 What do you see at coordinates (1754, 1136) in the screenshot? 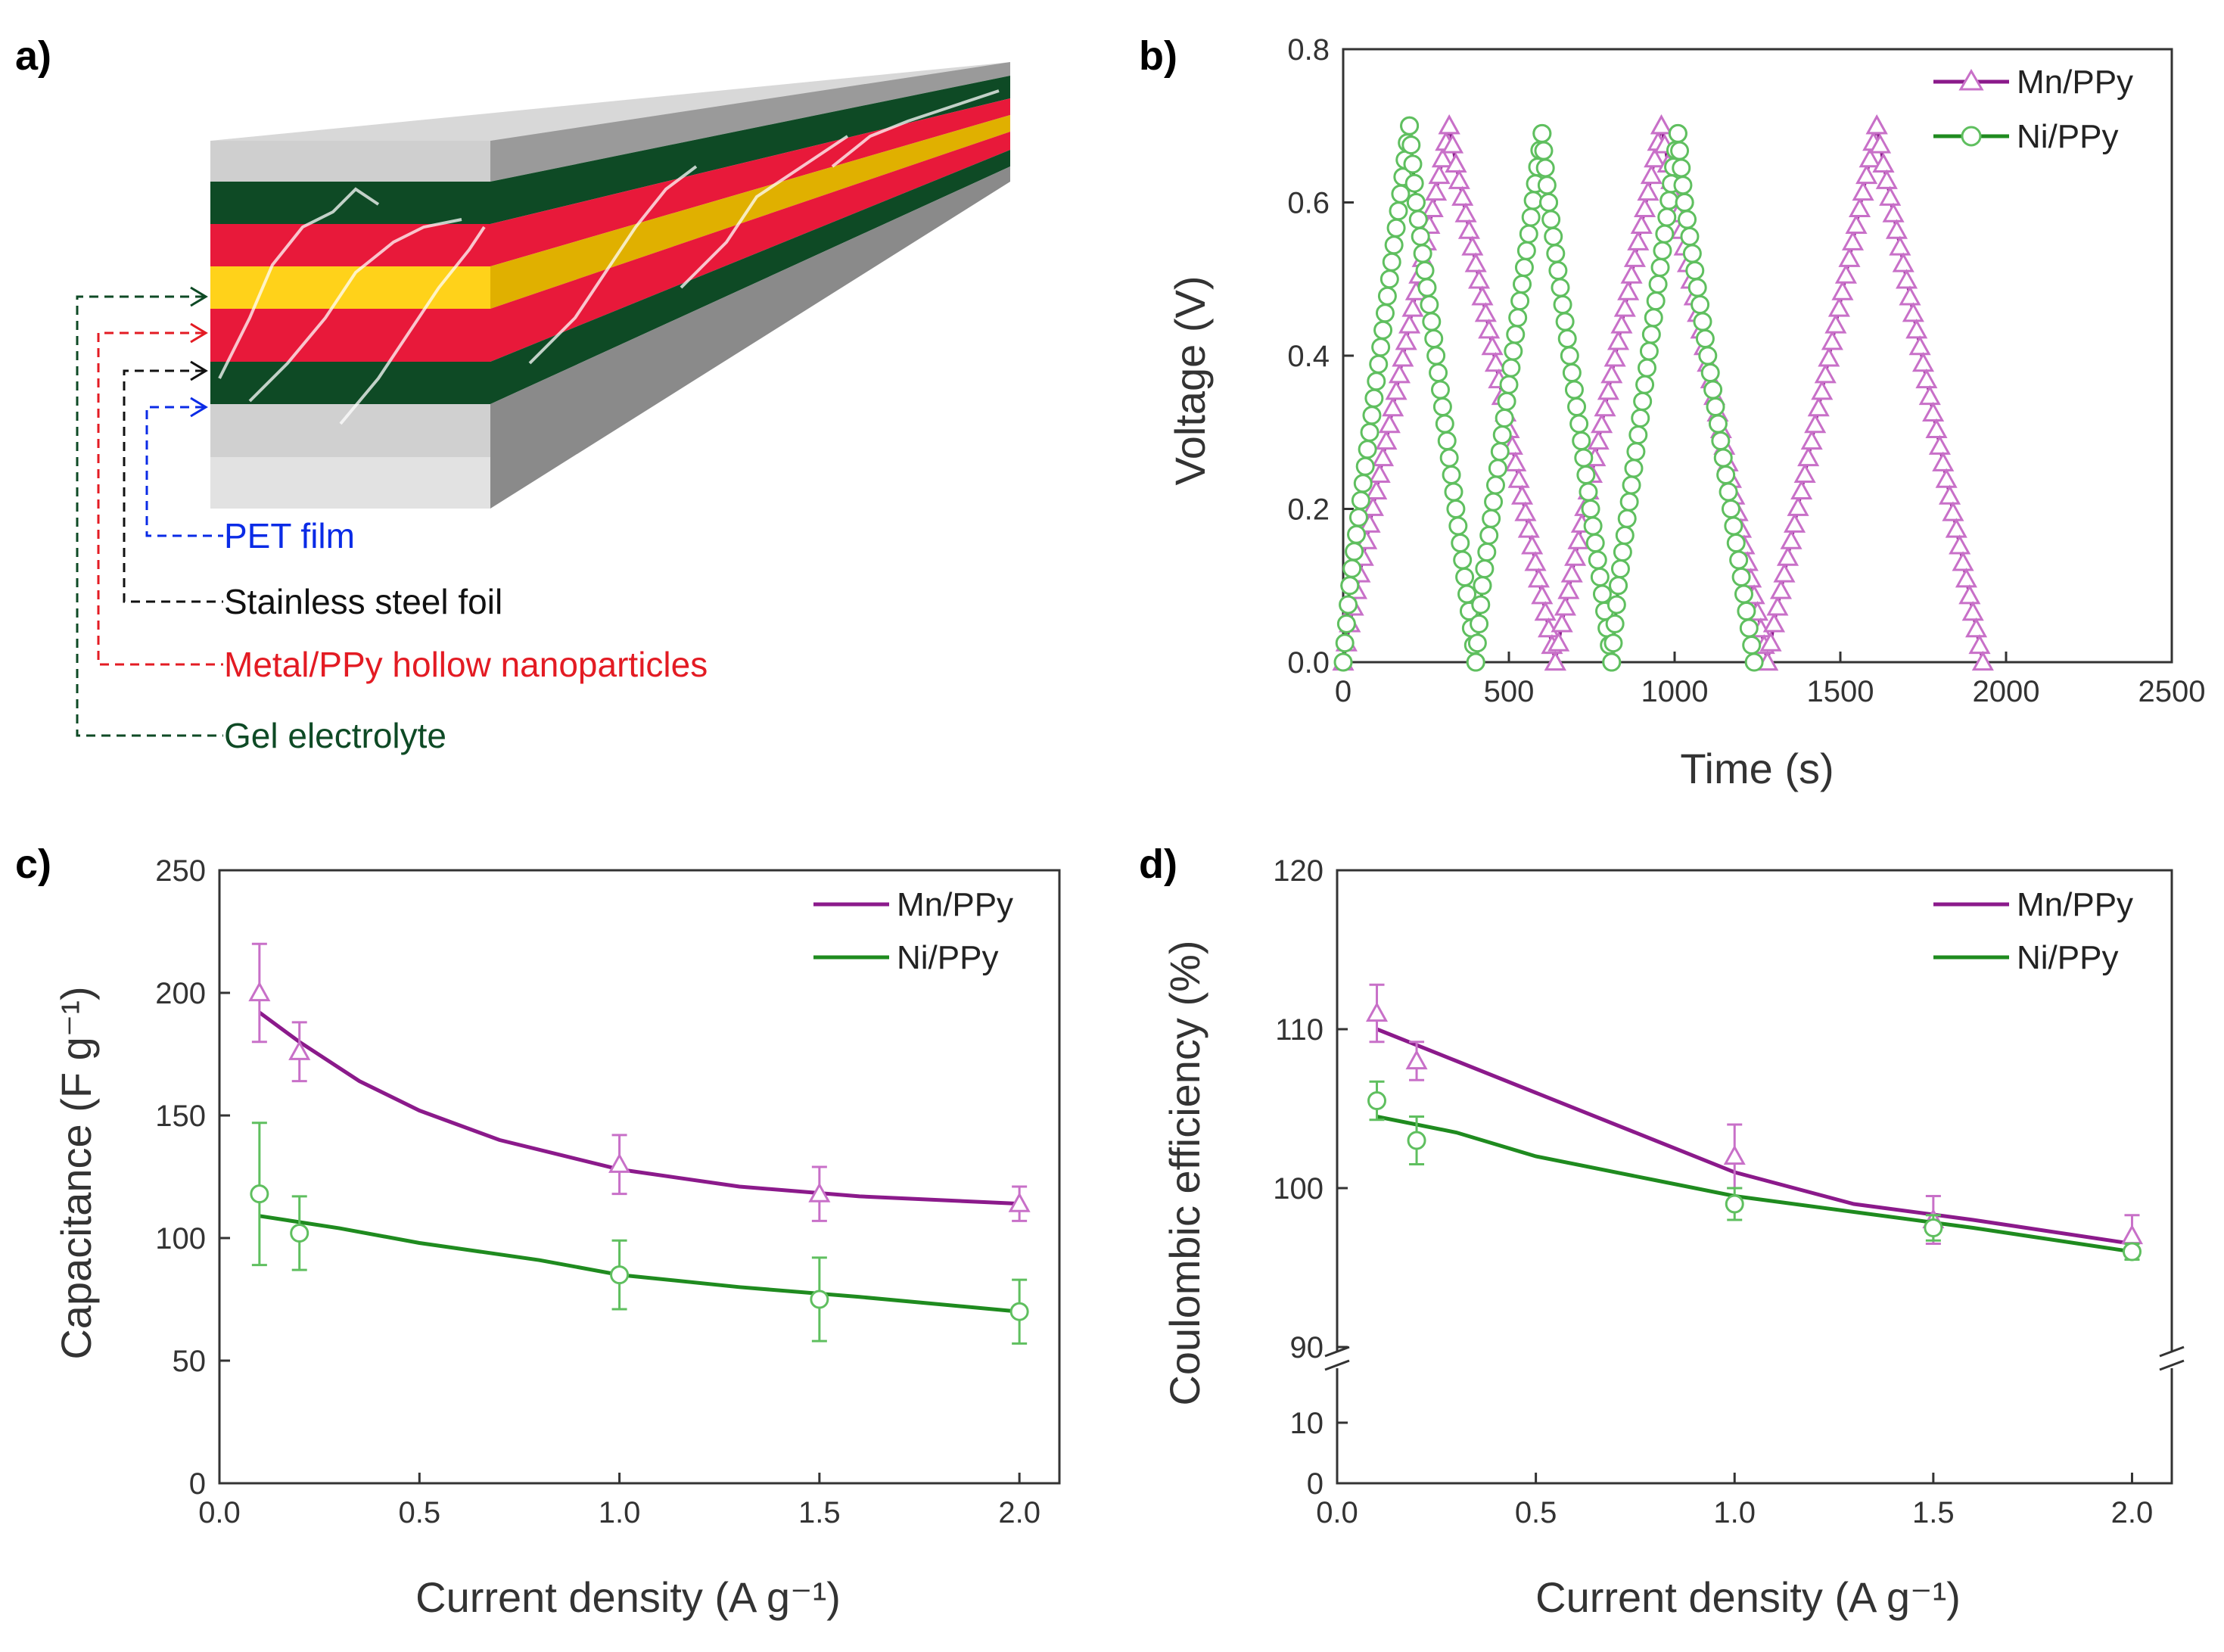
I see `d-fit-line-Mn/PPy` at bounding box center [1754, 1136].